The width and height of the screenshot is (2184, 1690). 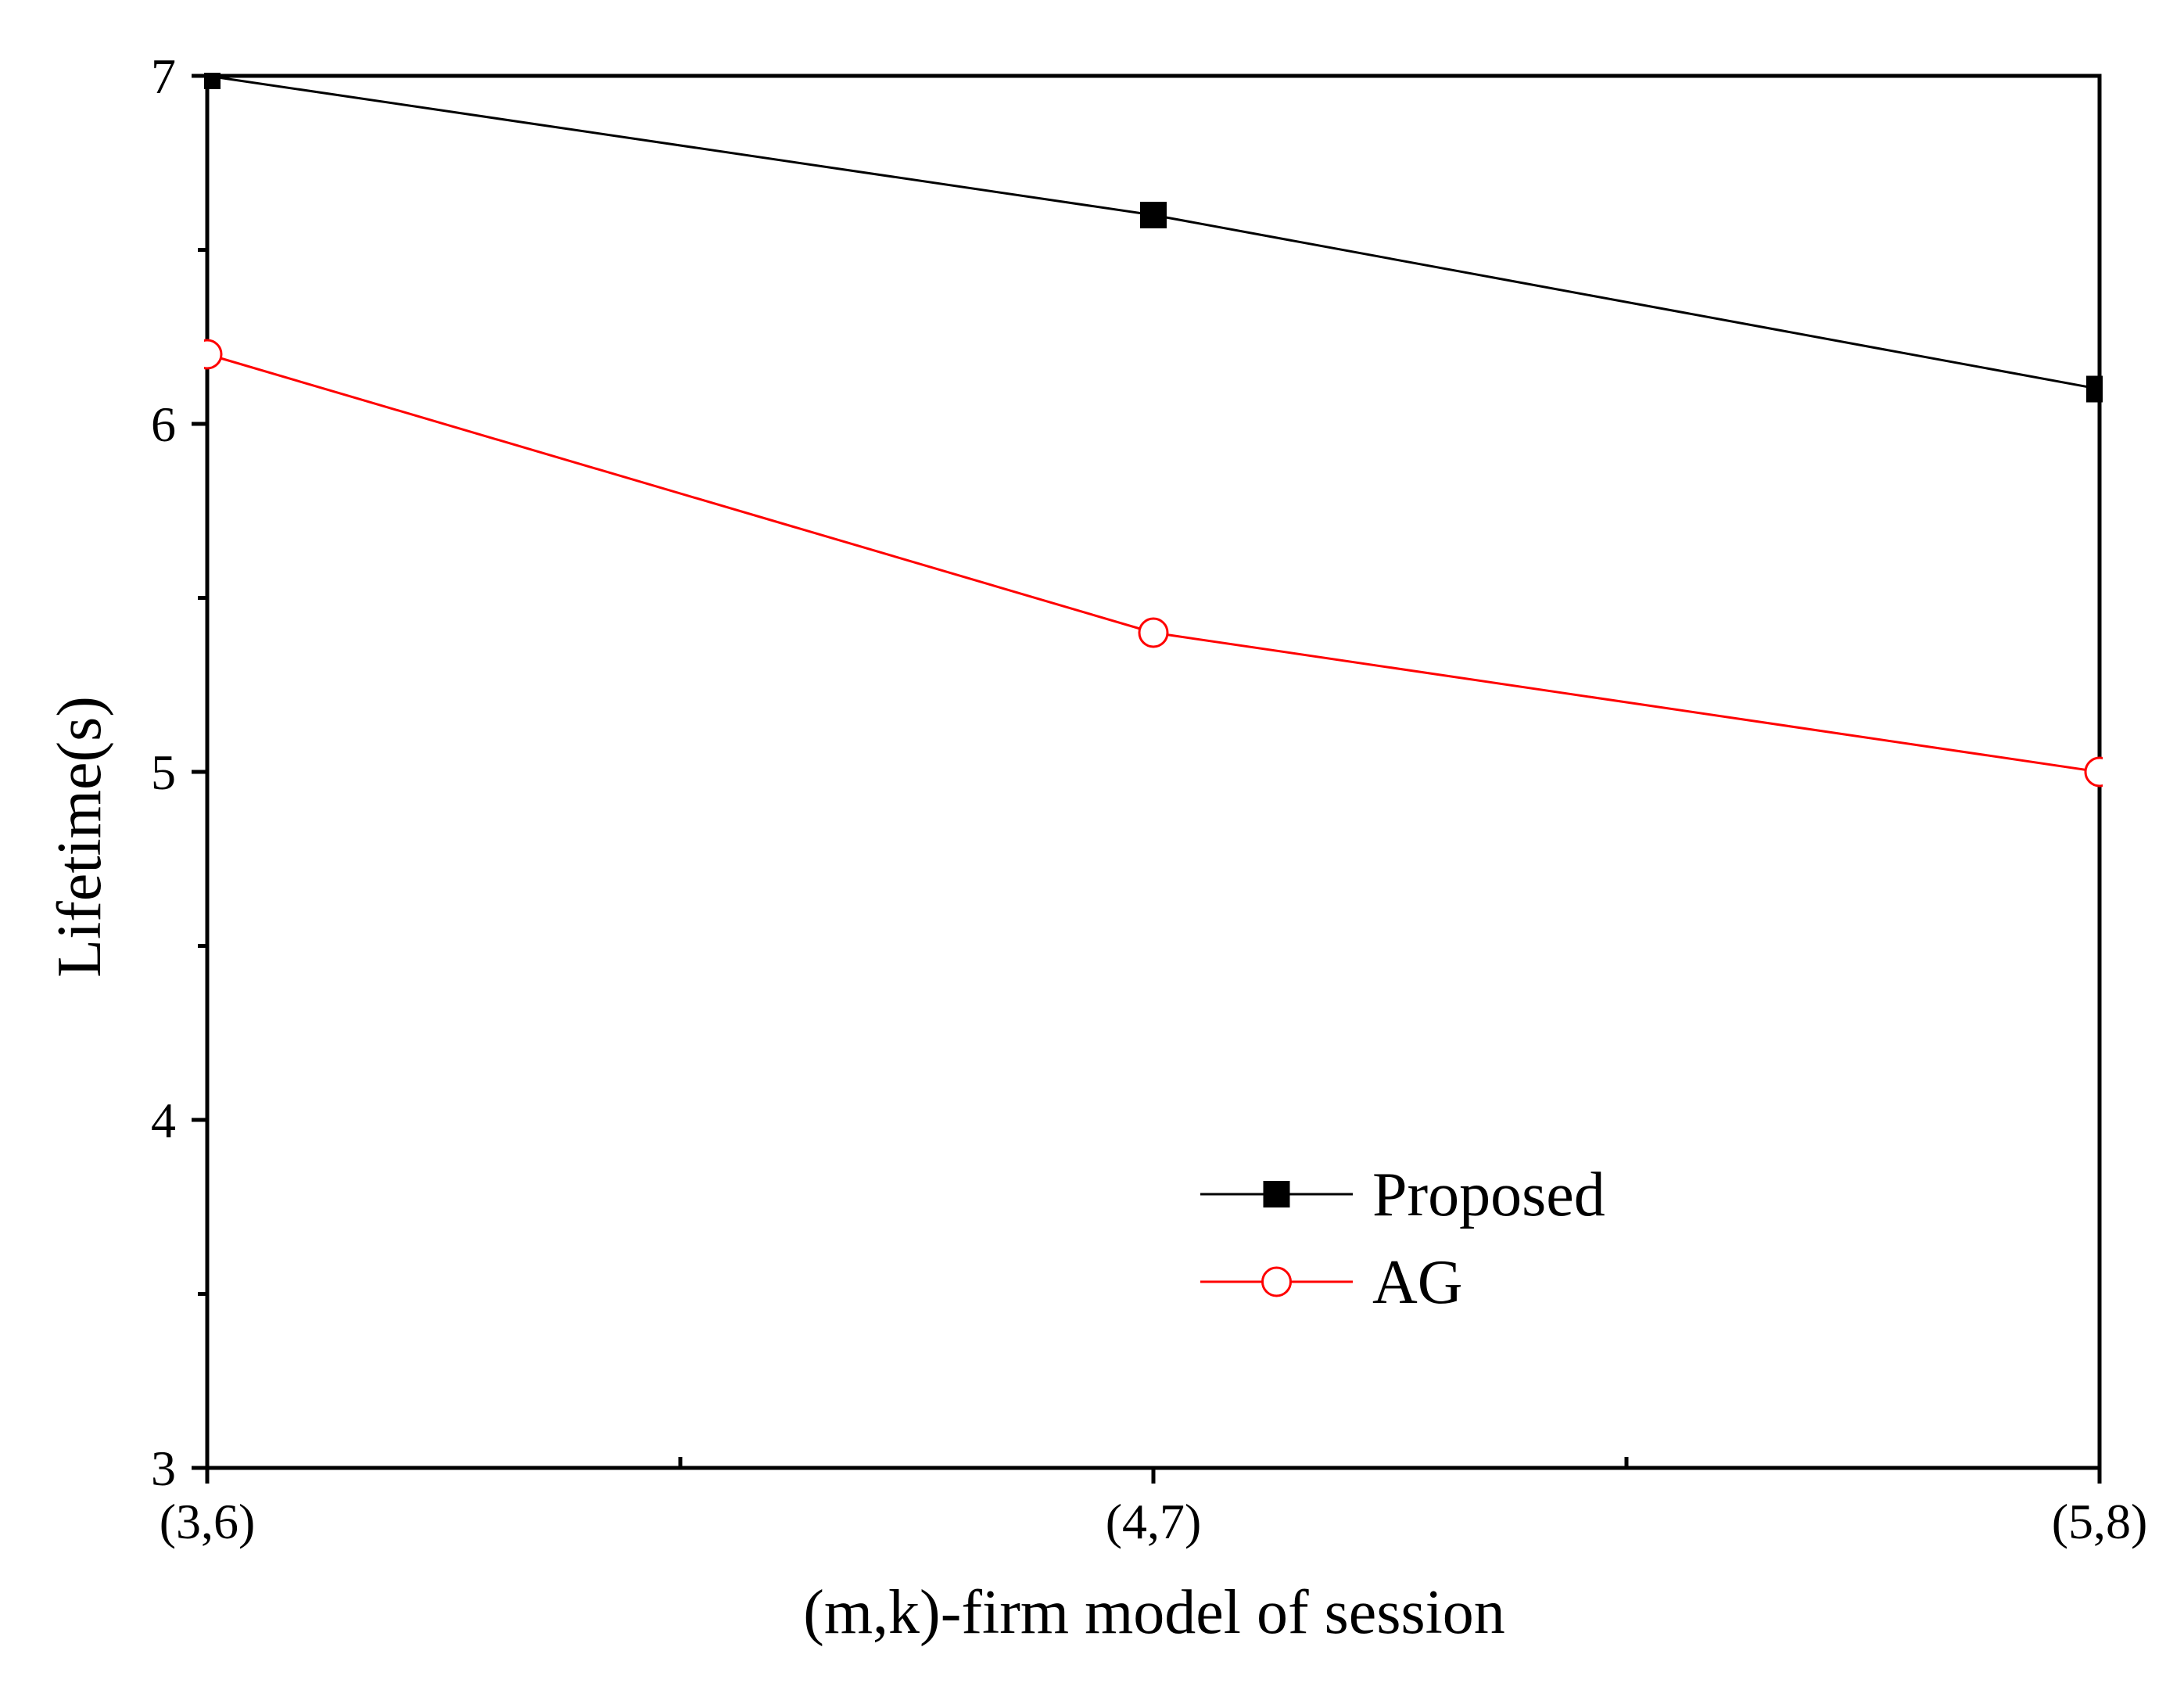 I want to click on legend-label: Proposed, so click(x=1488, y=1195).